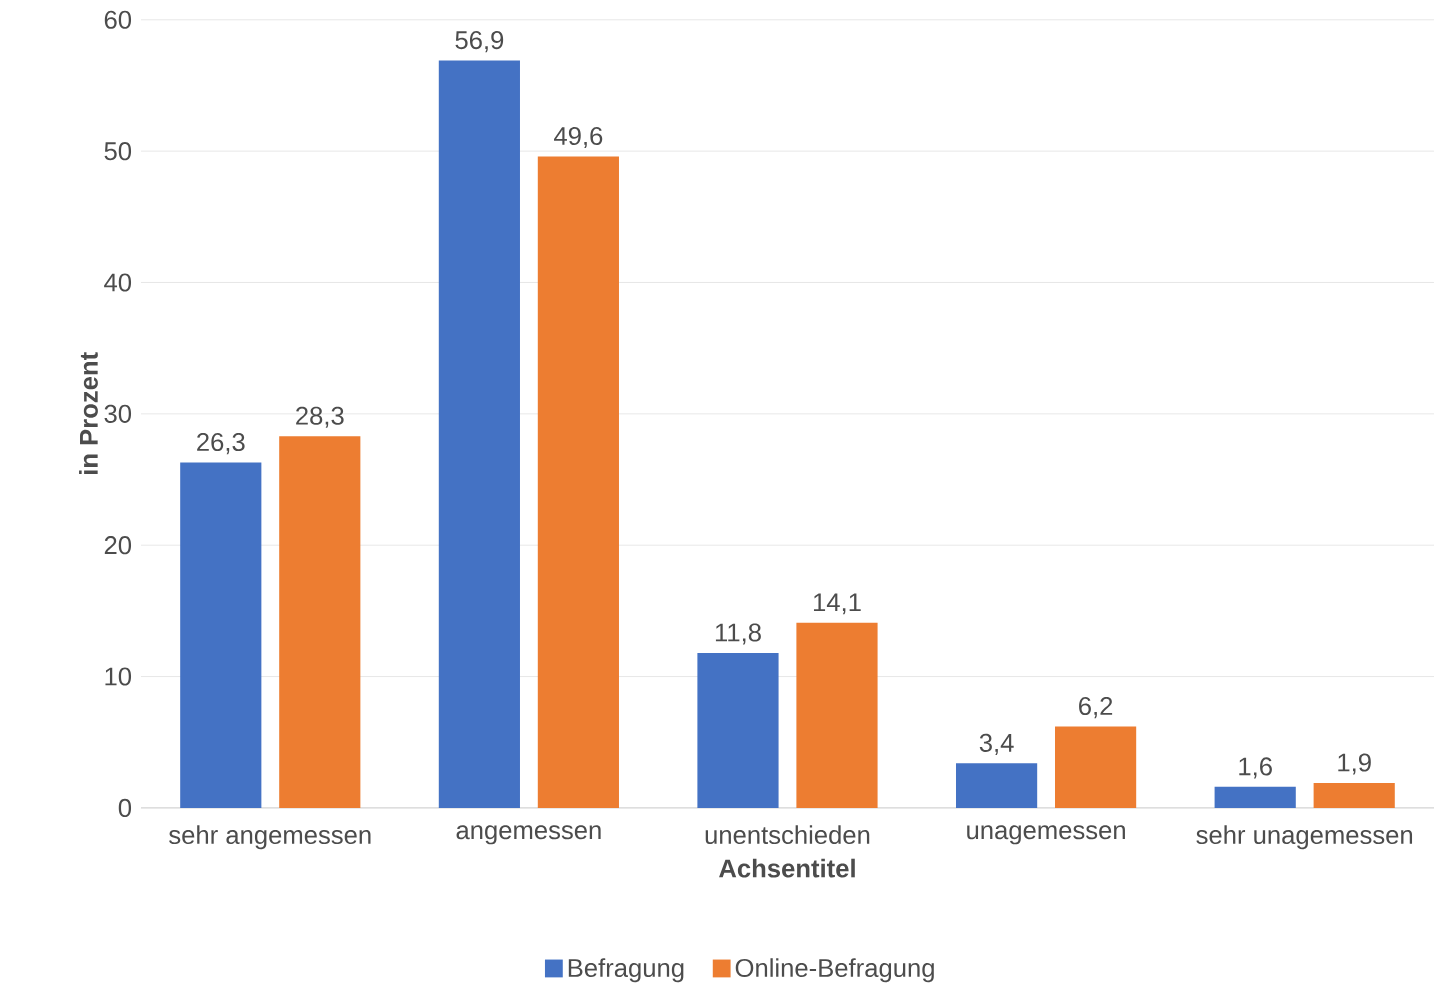 Image resolution: width=1435 pixels, height=988 pixels. Describe the element at coordinates (118, 151) in the screenshot. I see `y-tick-label: 50` at that location.